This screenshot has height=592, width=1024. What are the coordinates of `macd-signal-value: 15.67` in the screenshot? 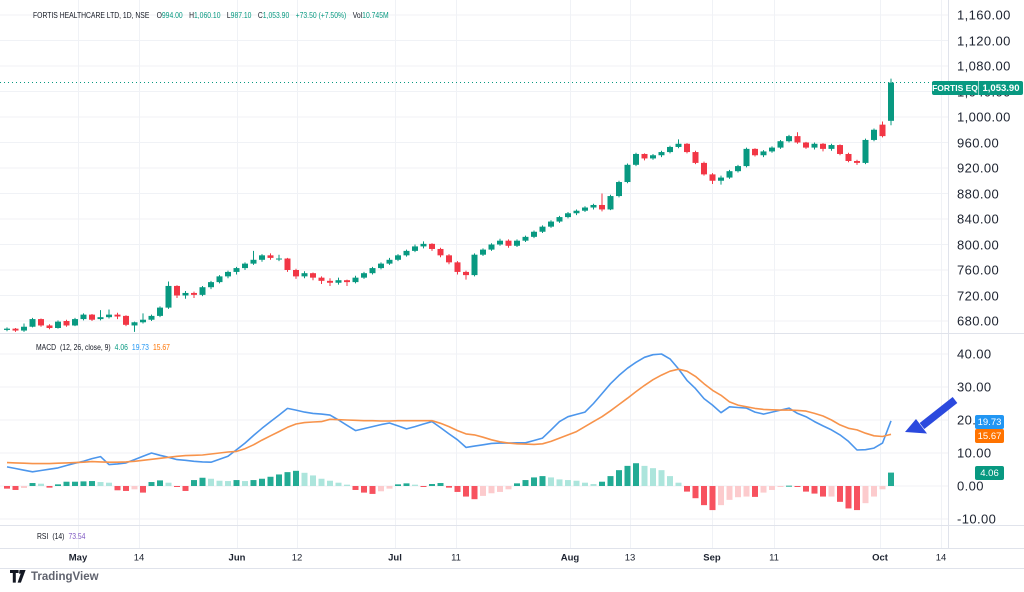 It's located at (161, 347).